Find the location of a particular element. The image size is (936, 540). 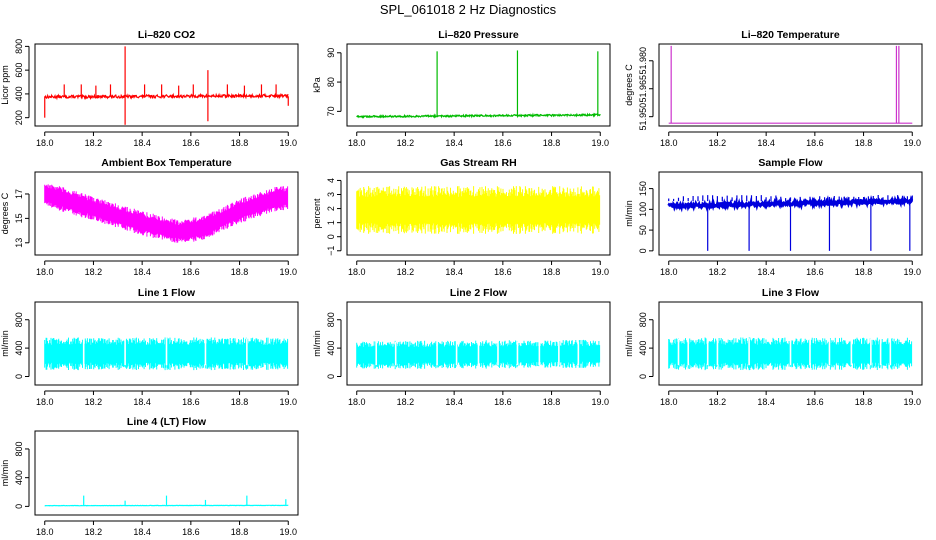

series-p9 is located at coordinates (790, 354).